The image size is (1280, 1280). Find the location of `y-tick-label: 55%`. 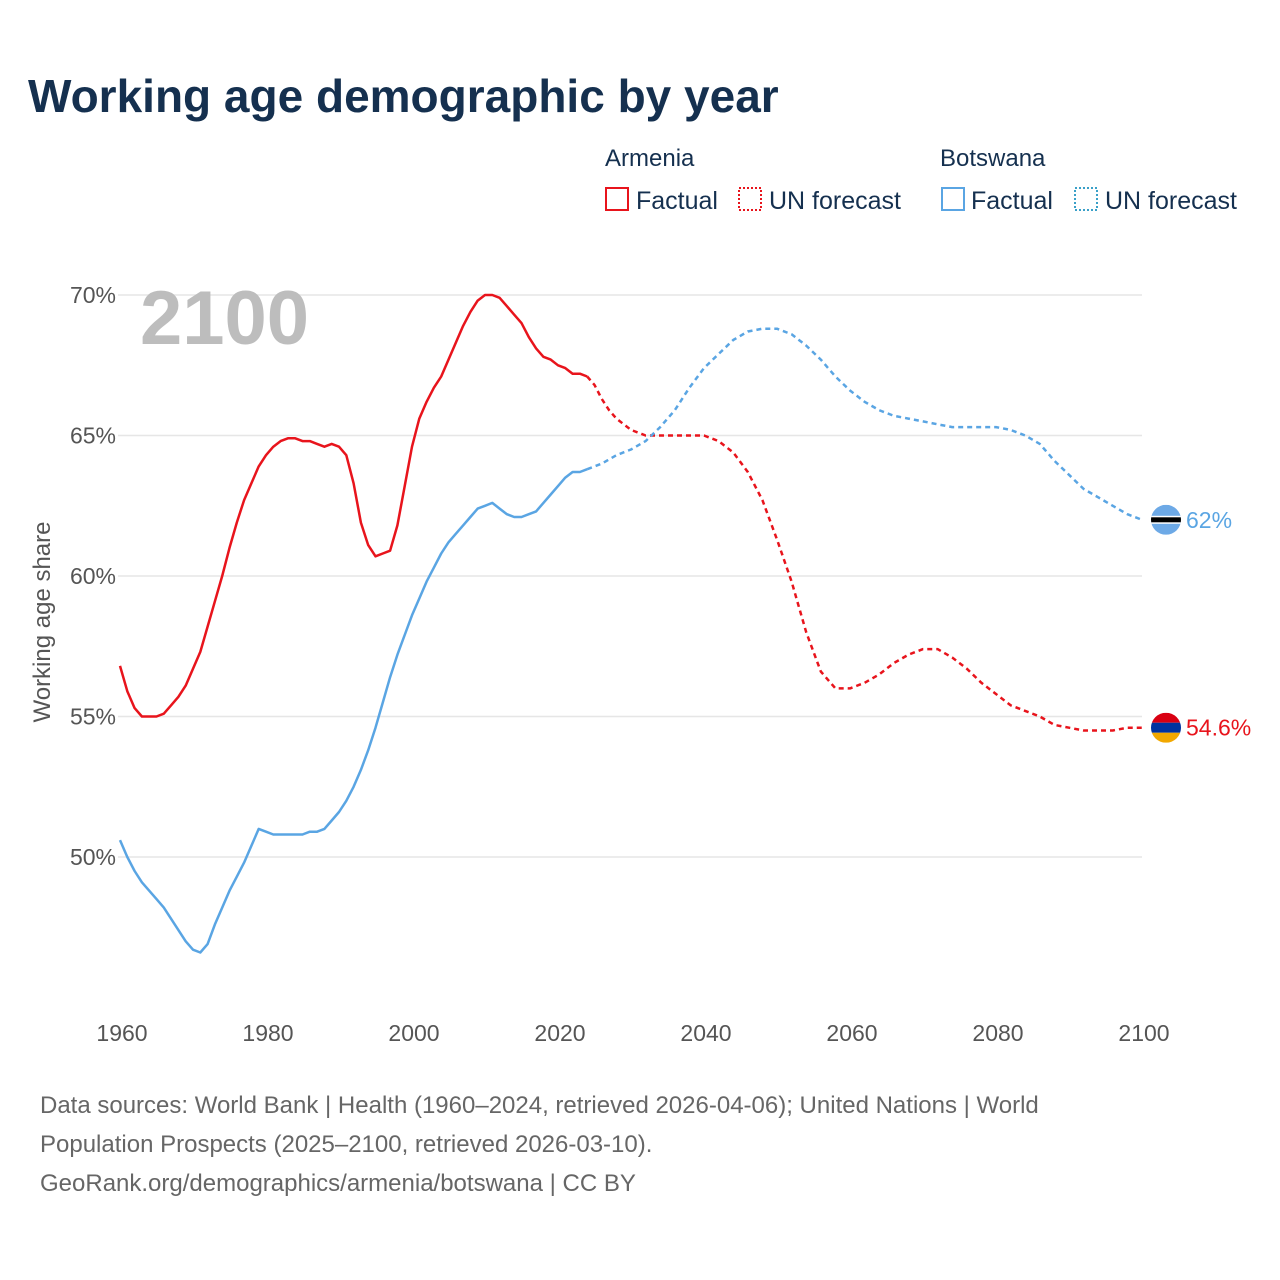

y-tick-label: 55% is located at coordinates (93, 717).